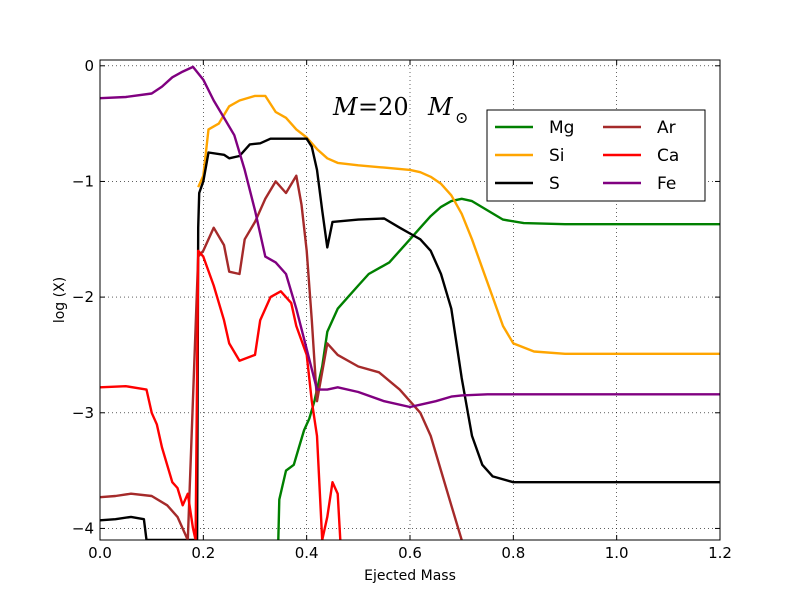  I want to click on x-tick-labels: 0.0 0.2 0.4 0.6 0.8 1.0 1.2, so click(410, 553).